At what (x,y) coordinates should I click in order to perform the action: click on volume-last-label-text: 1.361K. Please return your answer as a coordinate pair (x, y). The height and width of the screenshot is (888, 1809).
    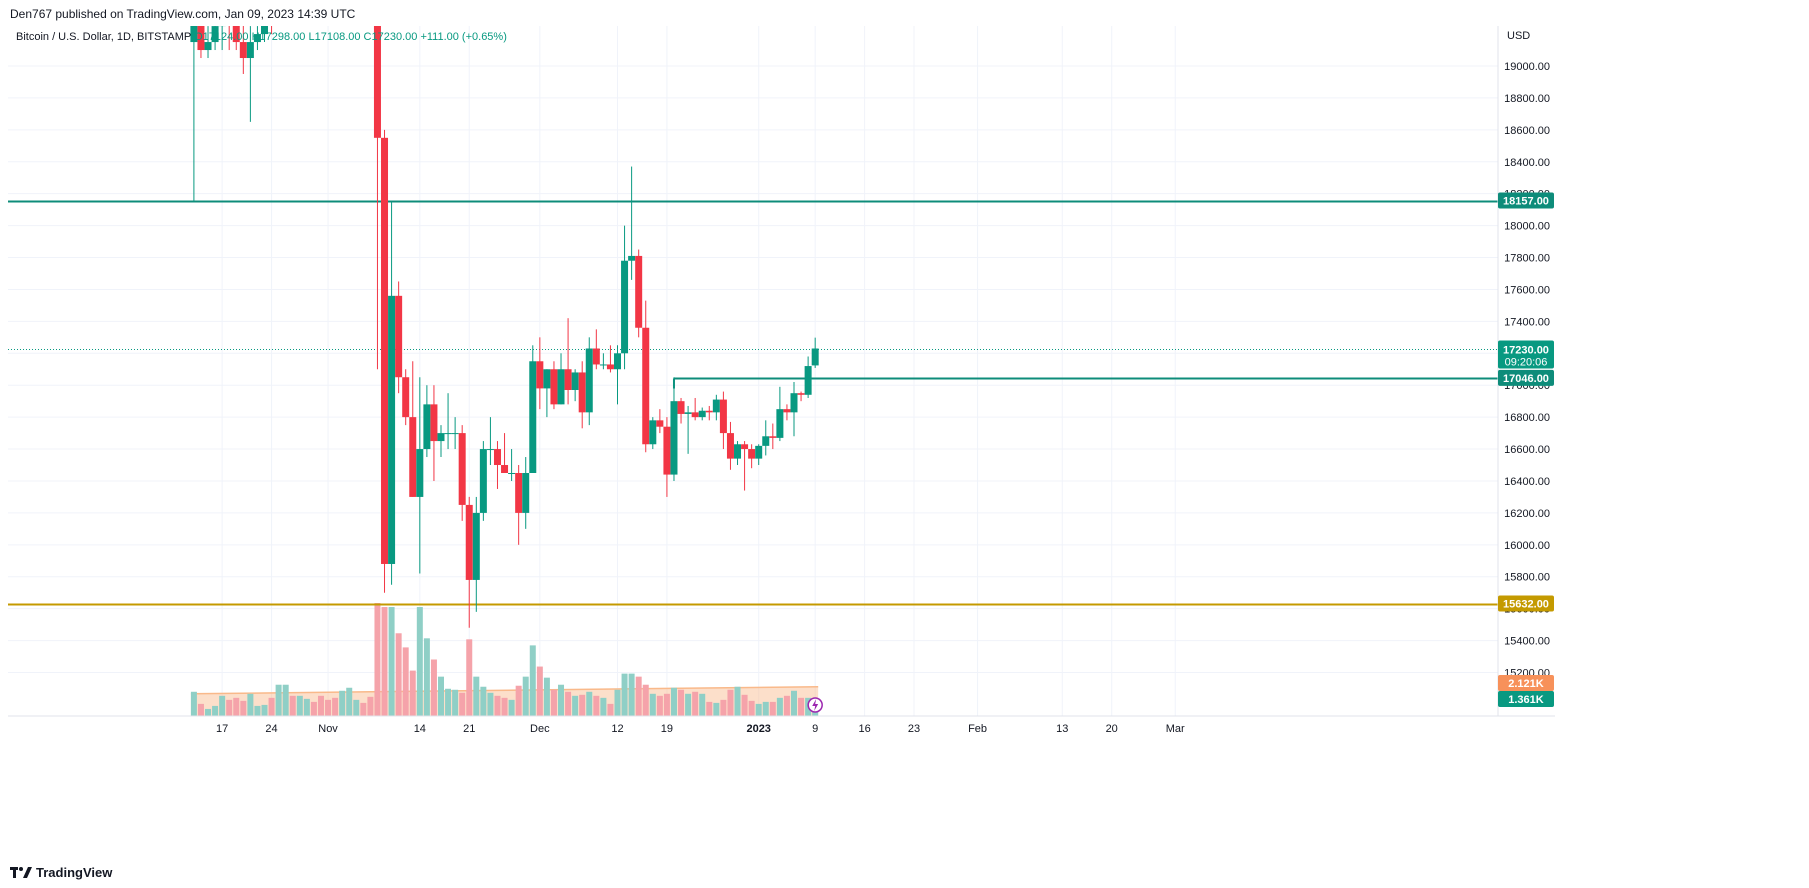
    Looking at the image, I should click on (1526, 700).